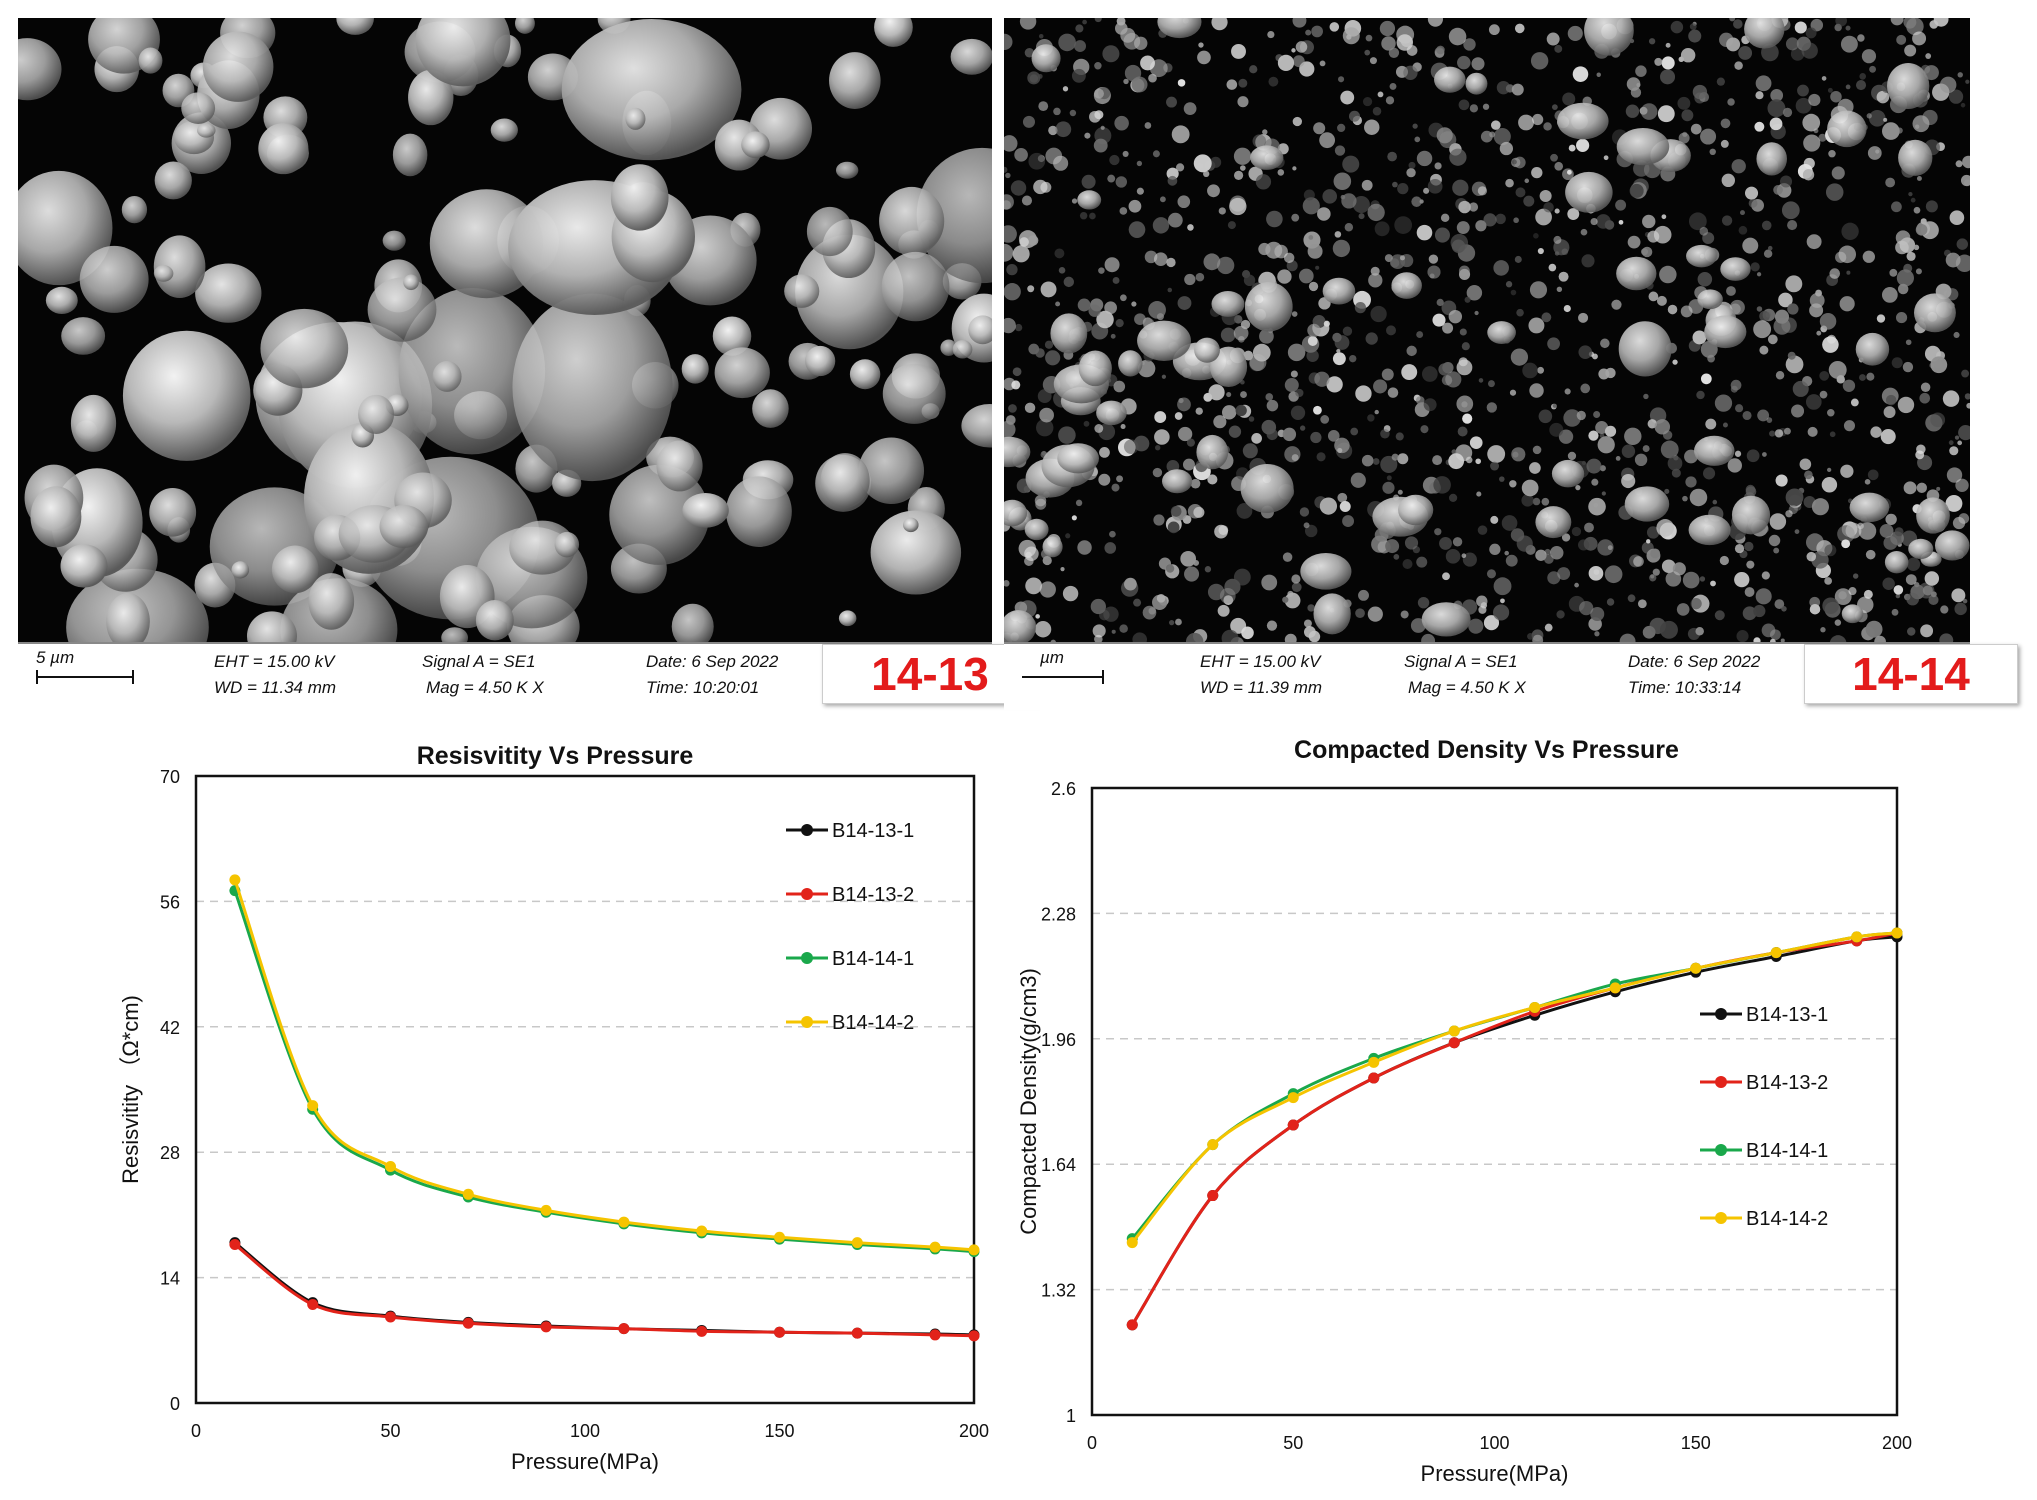 The image size is (2037, 1500). I want to click on legend-label-B14-14-1: B14-14-1, so click(873, 959).